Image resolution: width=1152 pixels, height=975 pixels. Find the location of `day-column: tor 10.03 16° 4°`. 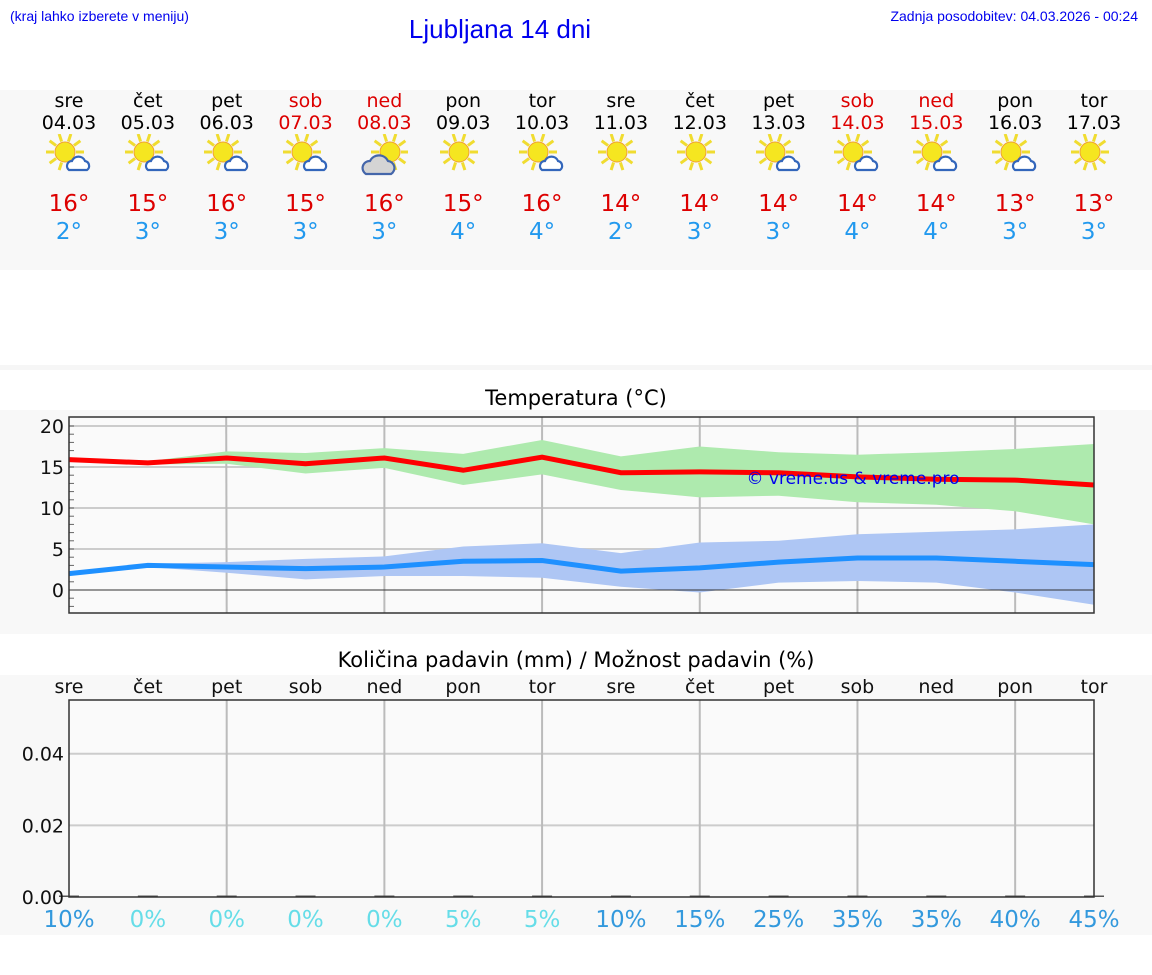

day-column: tor 10.03 16° 4° is located at coordinates (542, 168).